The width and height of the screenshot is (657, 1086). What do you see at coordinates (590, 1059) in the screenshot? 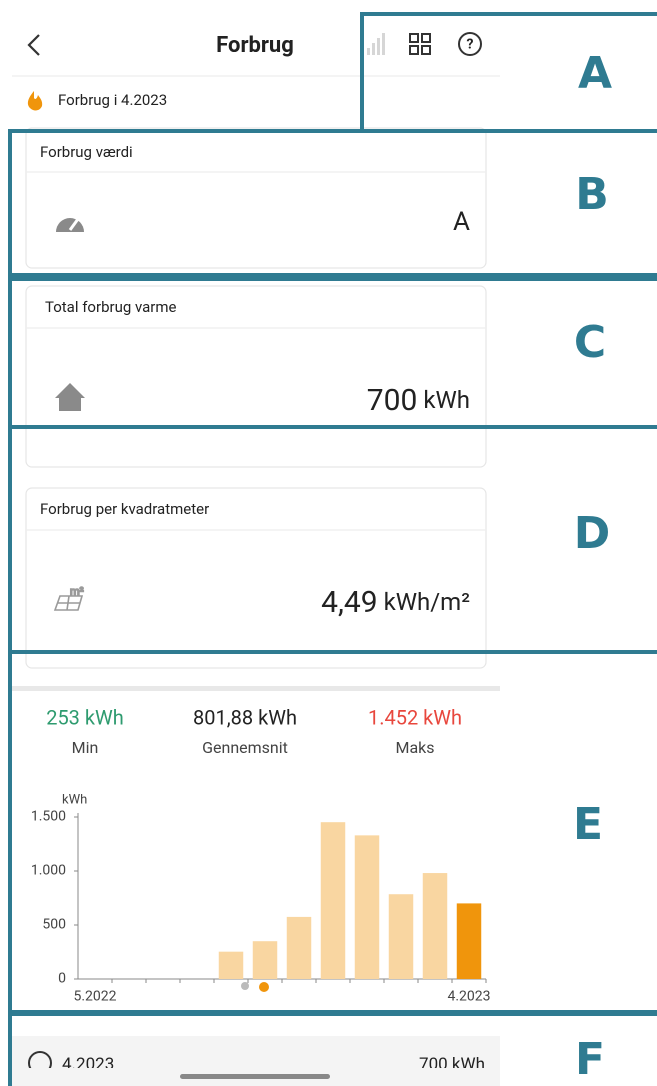
I see `annotation-label: F` at bounding box center [590, 1059].